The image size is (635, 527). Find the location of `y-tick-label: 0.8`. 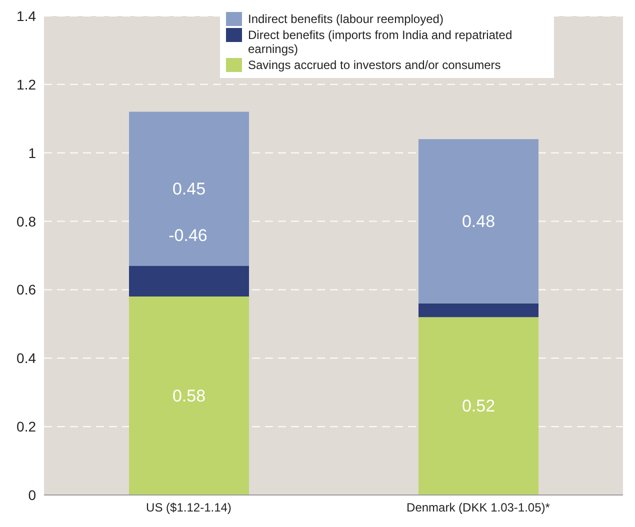

y-tick-label: 0.8 is located at coordinates (26, 221).